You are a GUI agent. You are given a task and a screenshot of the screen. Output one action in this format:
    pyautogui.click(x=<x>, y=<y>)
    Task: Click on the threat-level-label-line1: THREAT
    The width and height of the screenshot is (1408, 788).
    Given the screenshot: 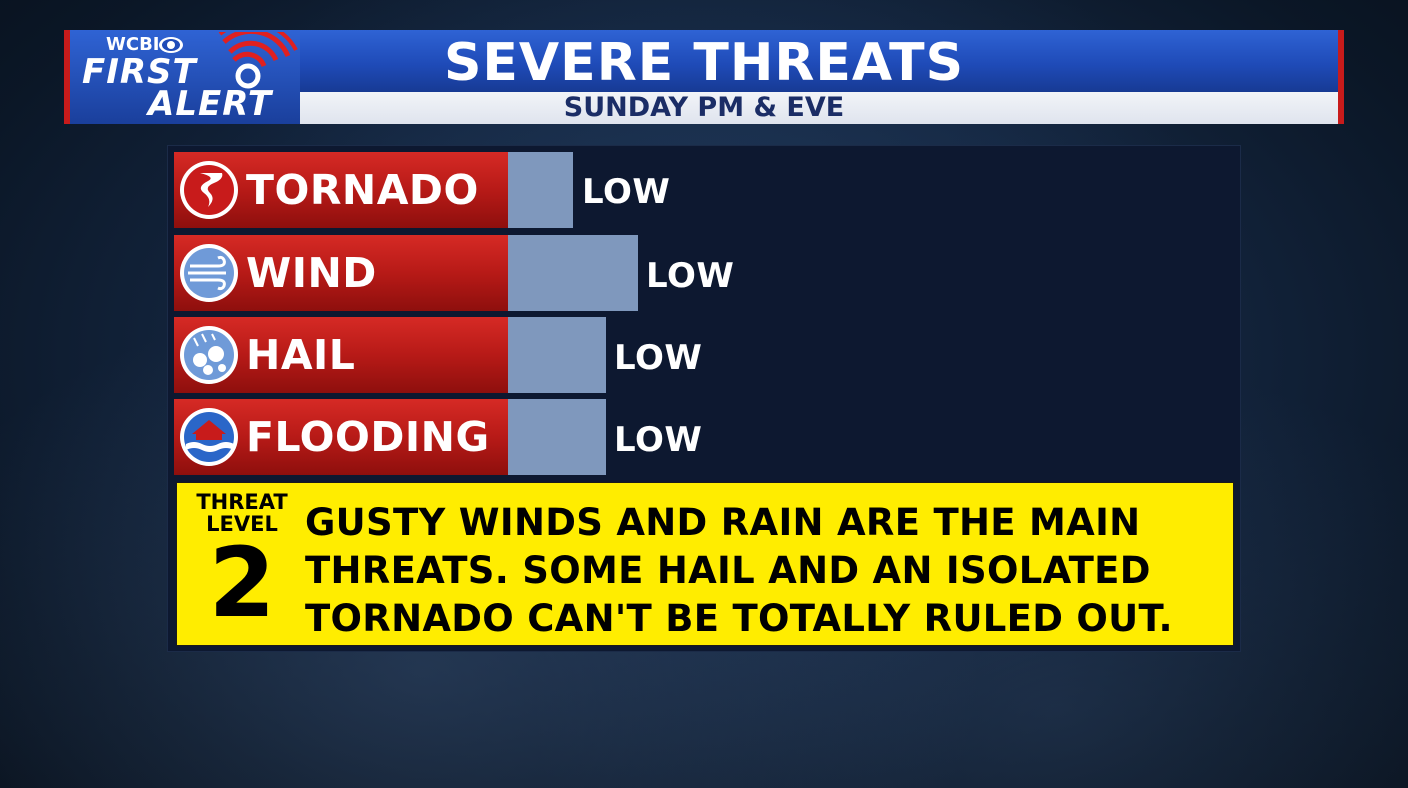 What is the action you would take?
    pyautogui.click(x=242, y=502)
    